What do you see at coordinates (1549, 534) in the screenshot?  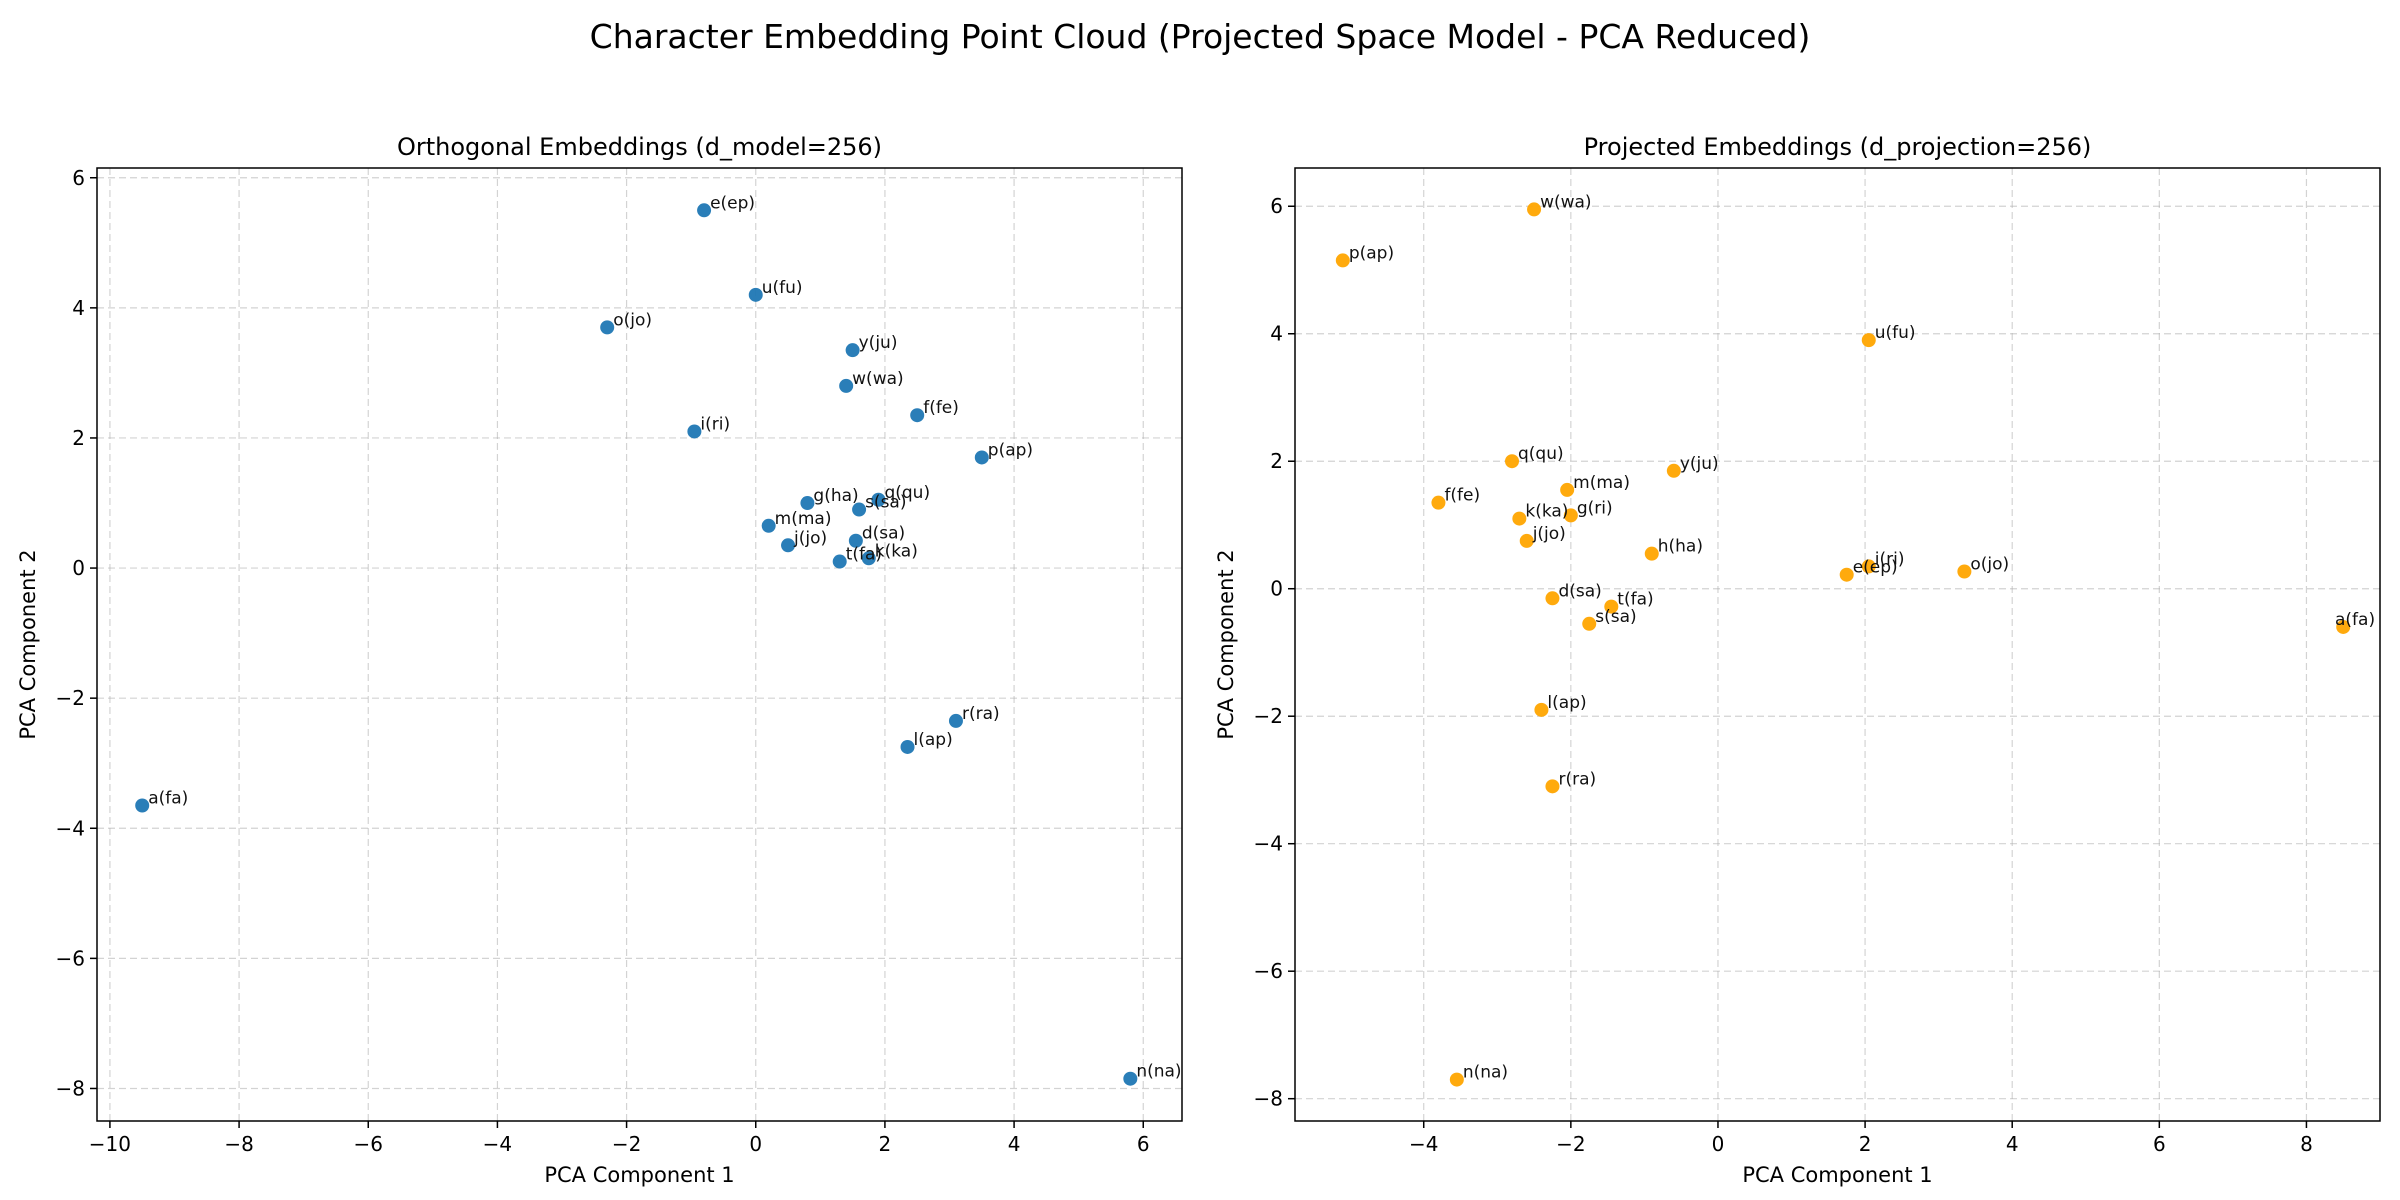 I see `projected-point-label: j(jo)` at bounding box center [1549, 534].